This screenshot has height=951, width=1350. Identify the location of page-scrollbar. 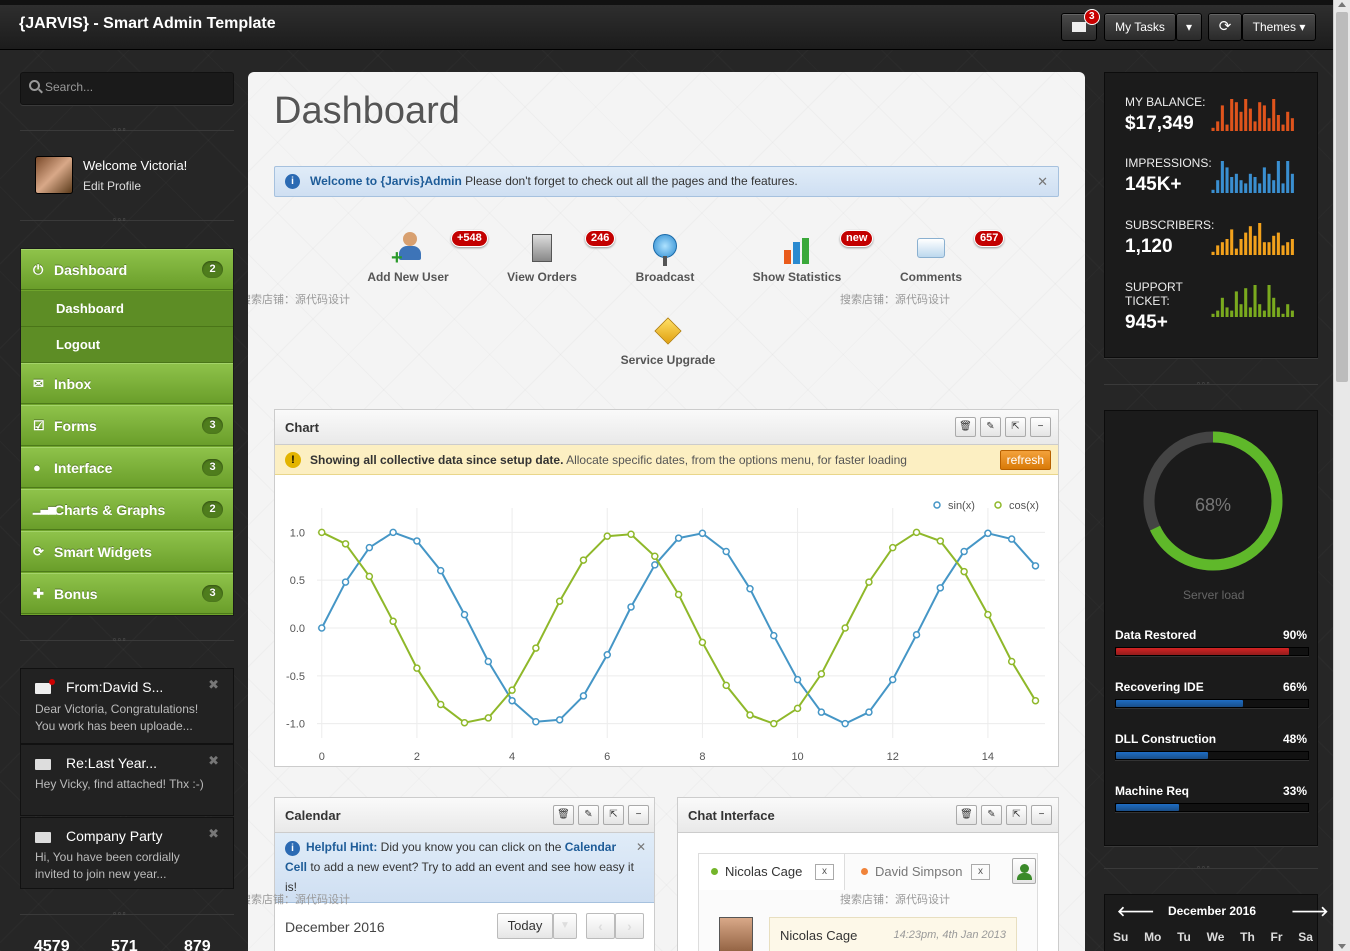
(1341, 475).